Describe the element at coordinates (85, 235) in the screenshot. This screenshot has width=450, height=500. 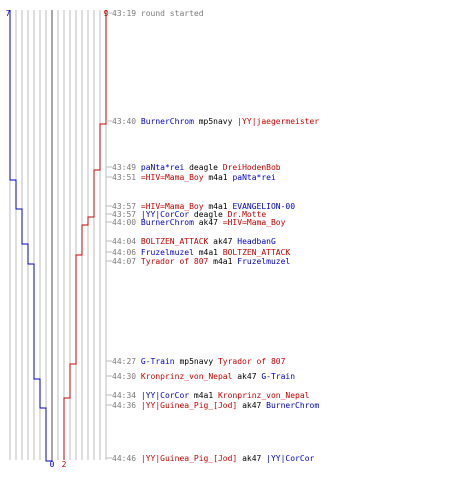
I see `red-team-alive-line` at that location.